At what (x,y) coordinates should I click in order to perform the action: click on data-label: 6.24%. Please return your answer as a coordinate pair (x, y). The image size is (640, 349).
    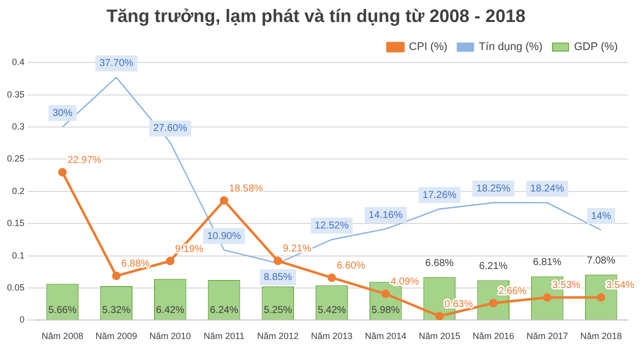
    Looking at the image, I should click on (224, 310).